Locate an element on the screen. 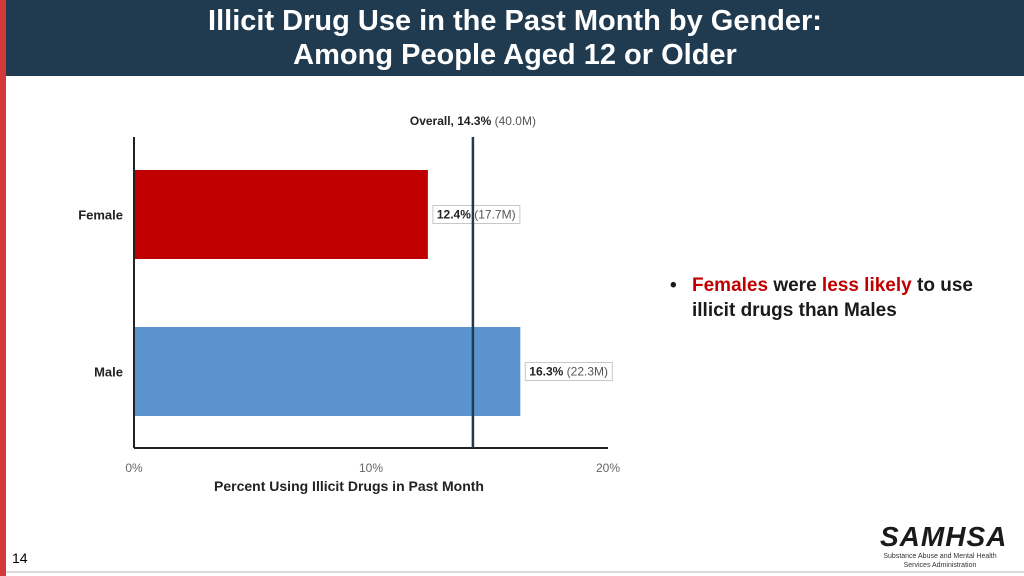 Image resolution: width=1024 pixels, height=576 pixels. bullet-less-likely: less likely is located at coordinates (866, 285).